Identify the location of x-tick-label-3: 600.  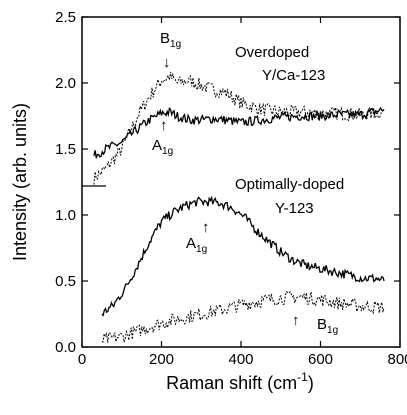
(320, 359).